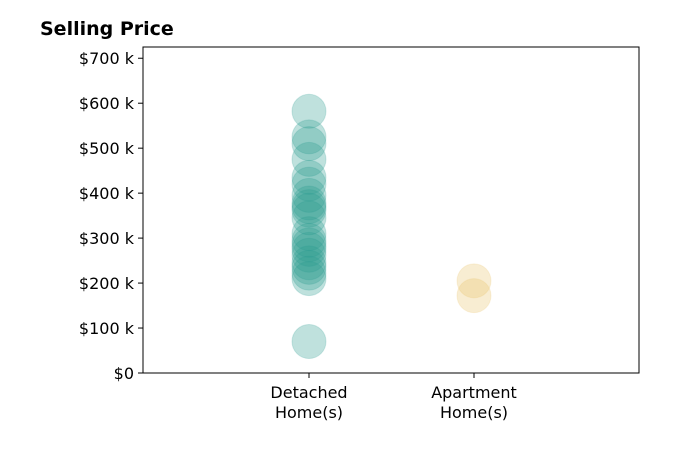  Describe the element at coordinates (107, 238) in the screenshot. I see `y-tick-label: $300 k` at that location.